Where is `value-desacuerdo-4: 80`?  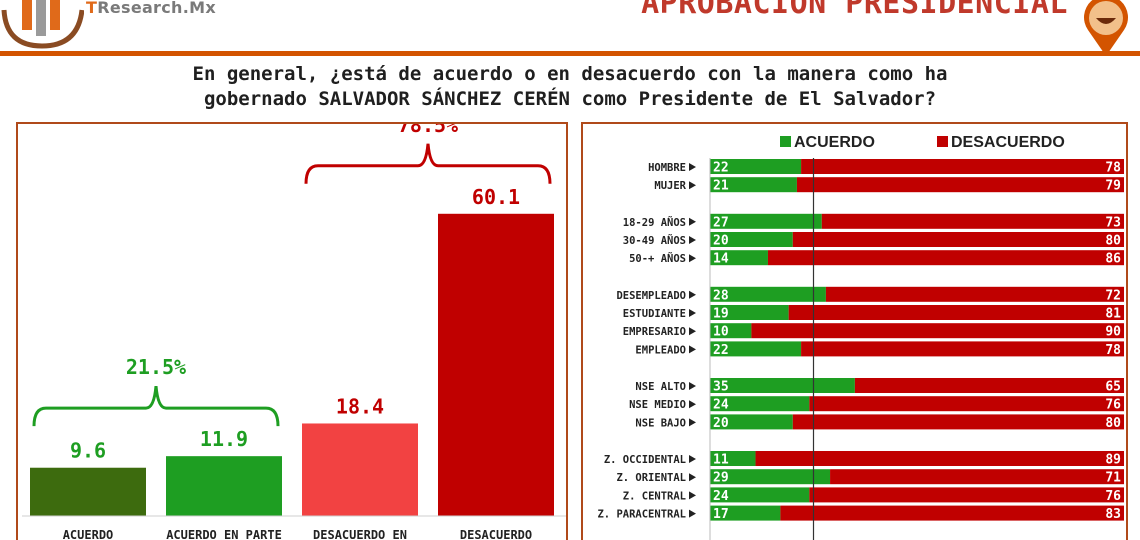
value-desacuerdo-4: 80 is located at coordinates (1113, 241).